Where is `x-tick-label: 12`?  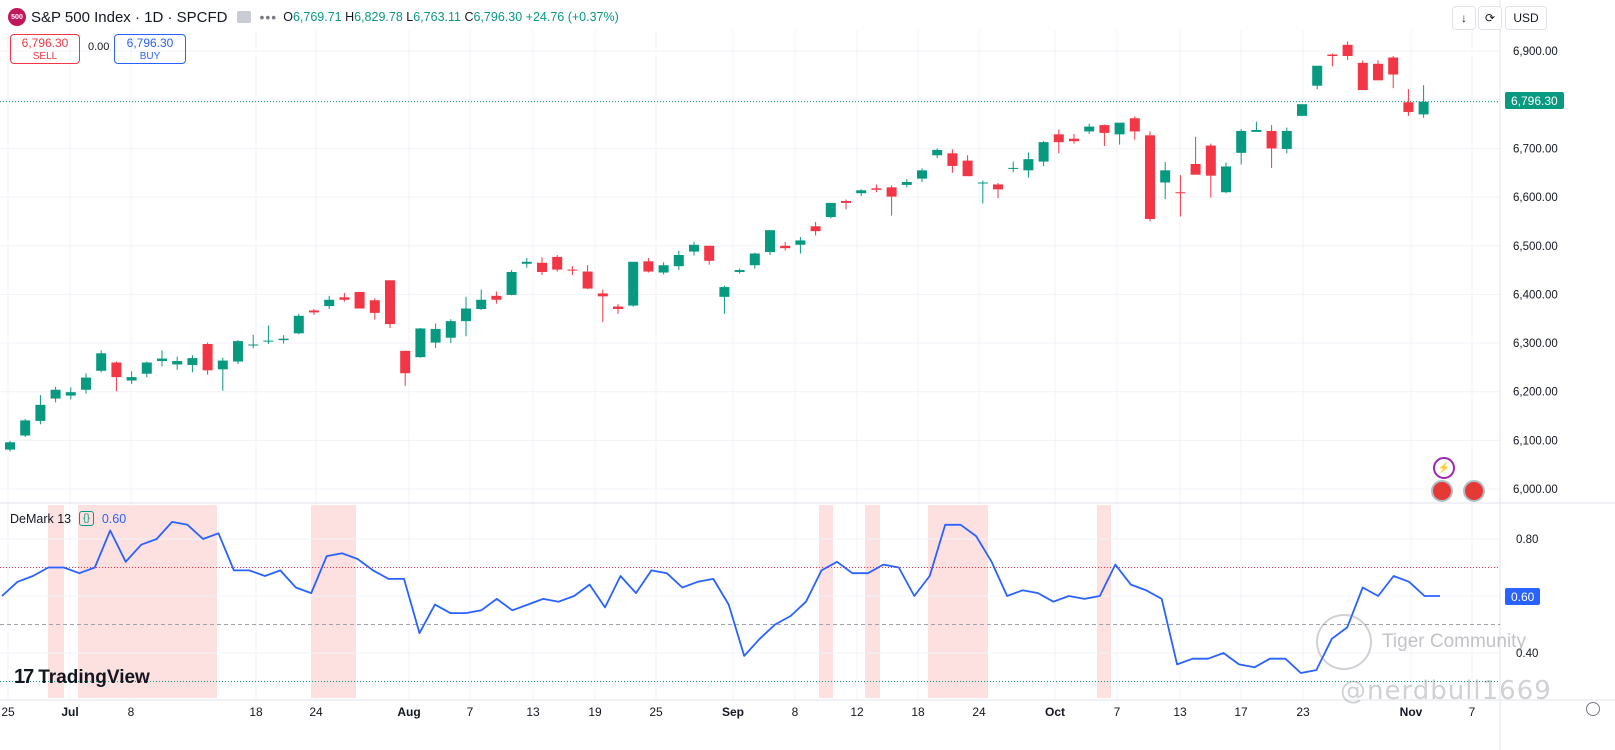 x-tick-label: 12 is located at coordinates (857, 712).